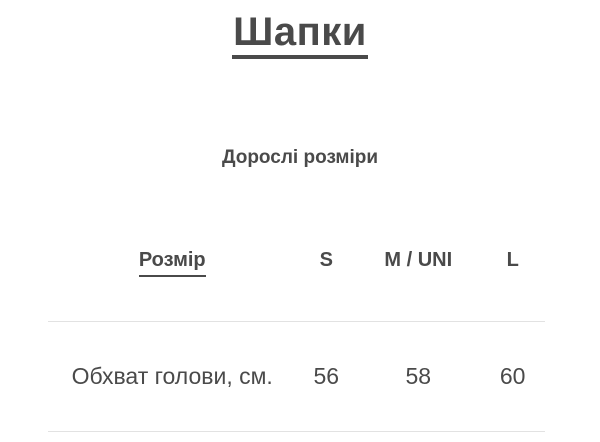 Image resolution: width=600 pixels, height=442 pixels. What do you see at coordinates (172, 284) in the screenshot?
I see `column-header-size: Розмір` at bounding box center [172, 284].